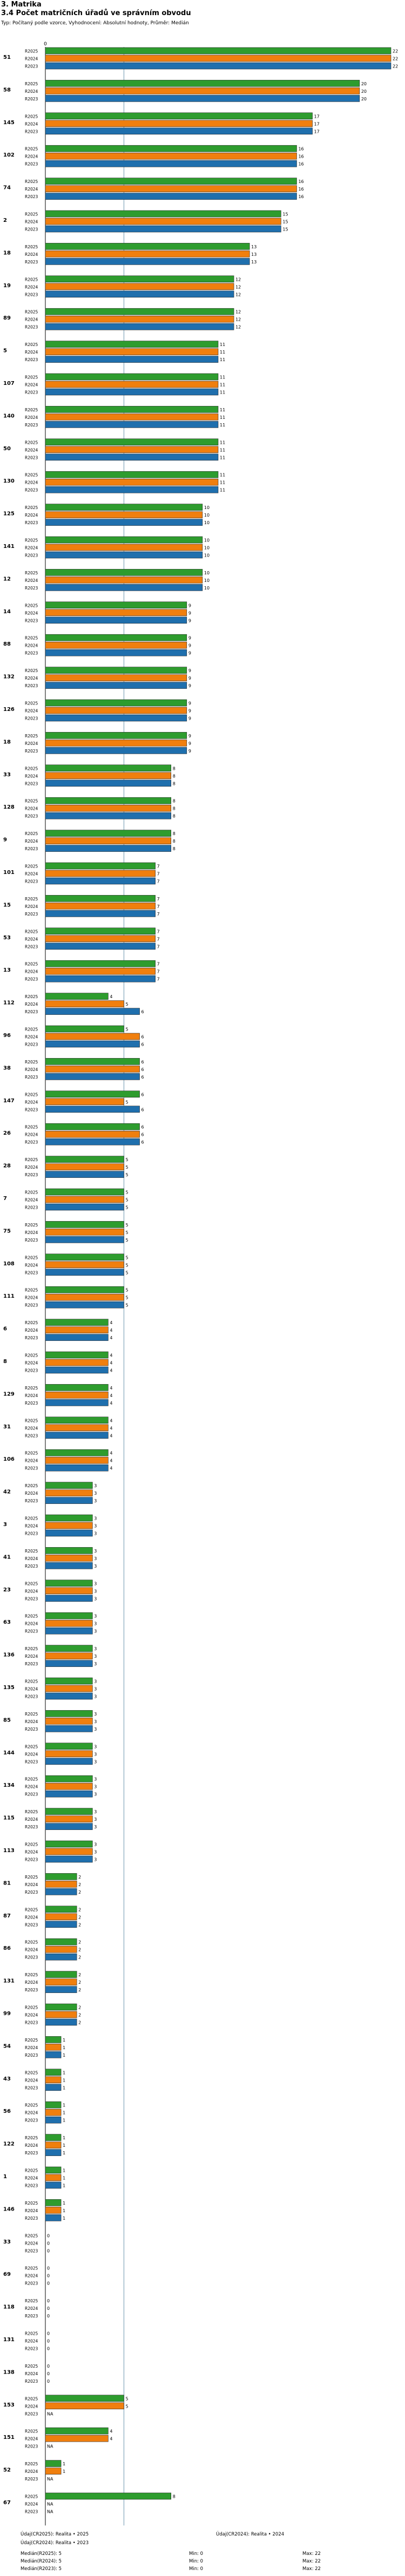 The height and width of the screenshot is (2576, 405). Describe the element at coordinates (7, 2275) in the screenshot. I see `group-label: 69` at that location.